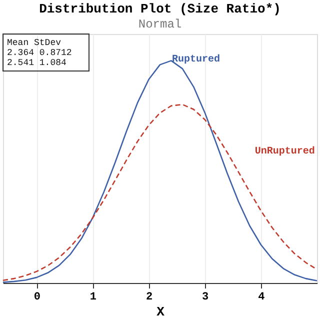  I want to click on x-tick-label: 1, so click(93, 298).